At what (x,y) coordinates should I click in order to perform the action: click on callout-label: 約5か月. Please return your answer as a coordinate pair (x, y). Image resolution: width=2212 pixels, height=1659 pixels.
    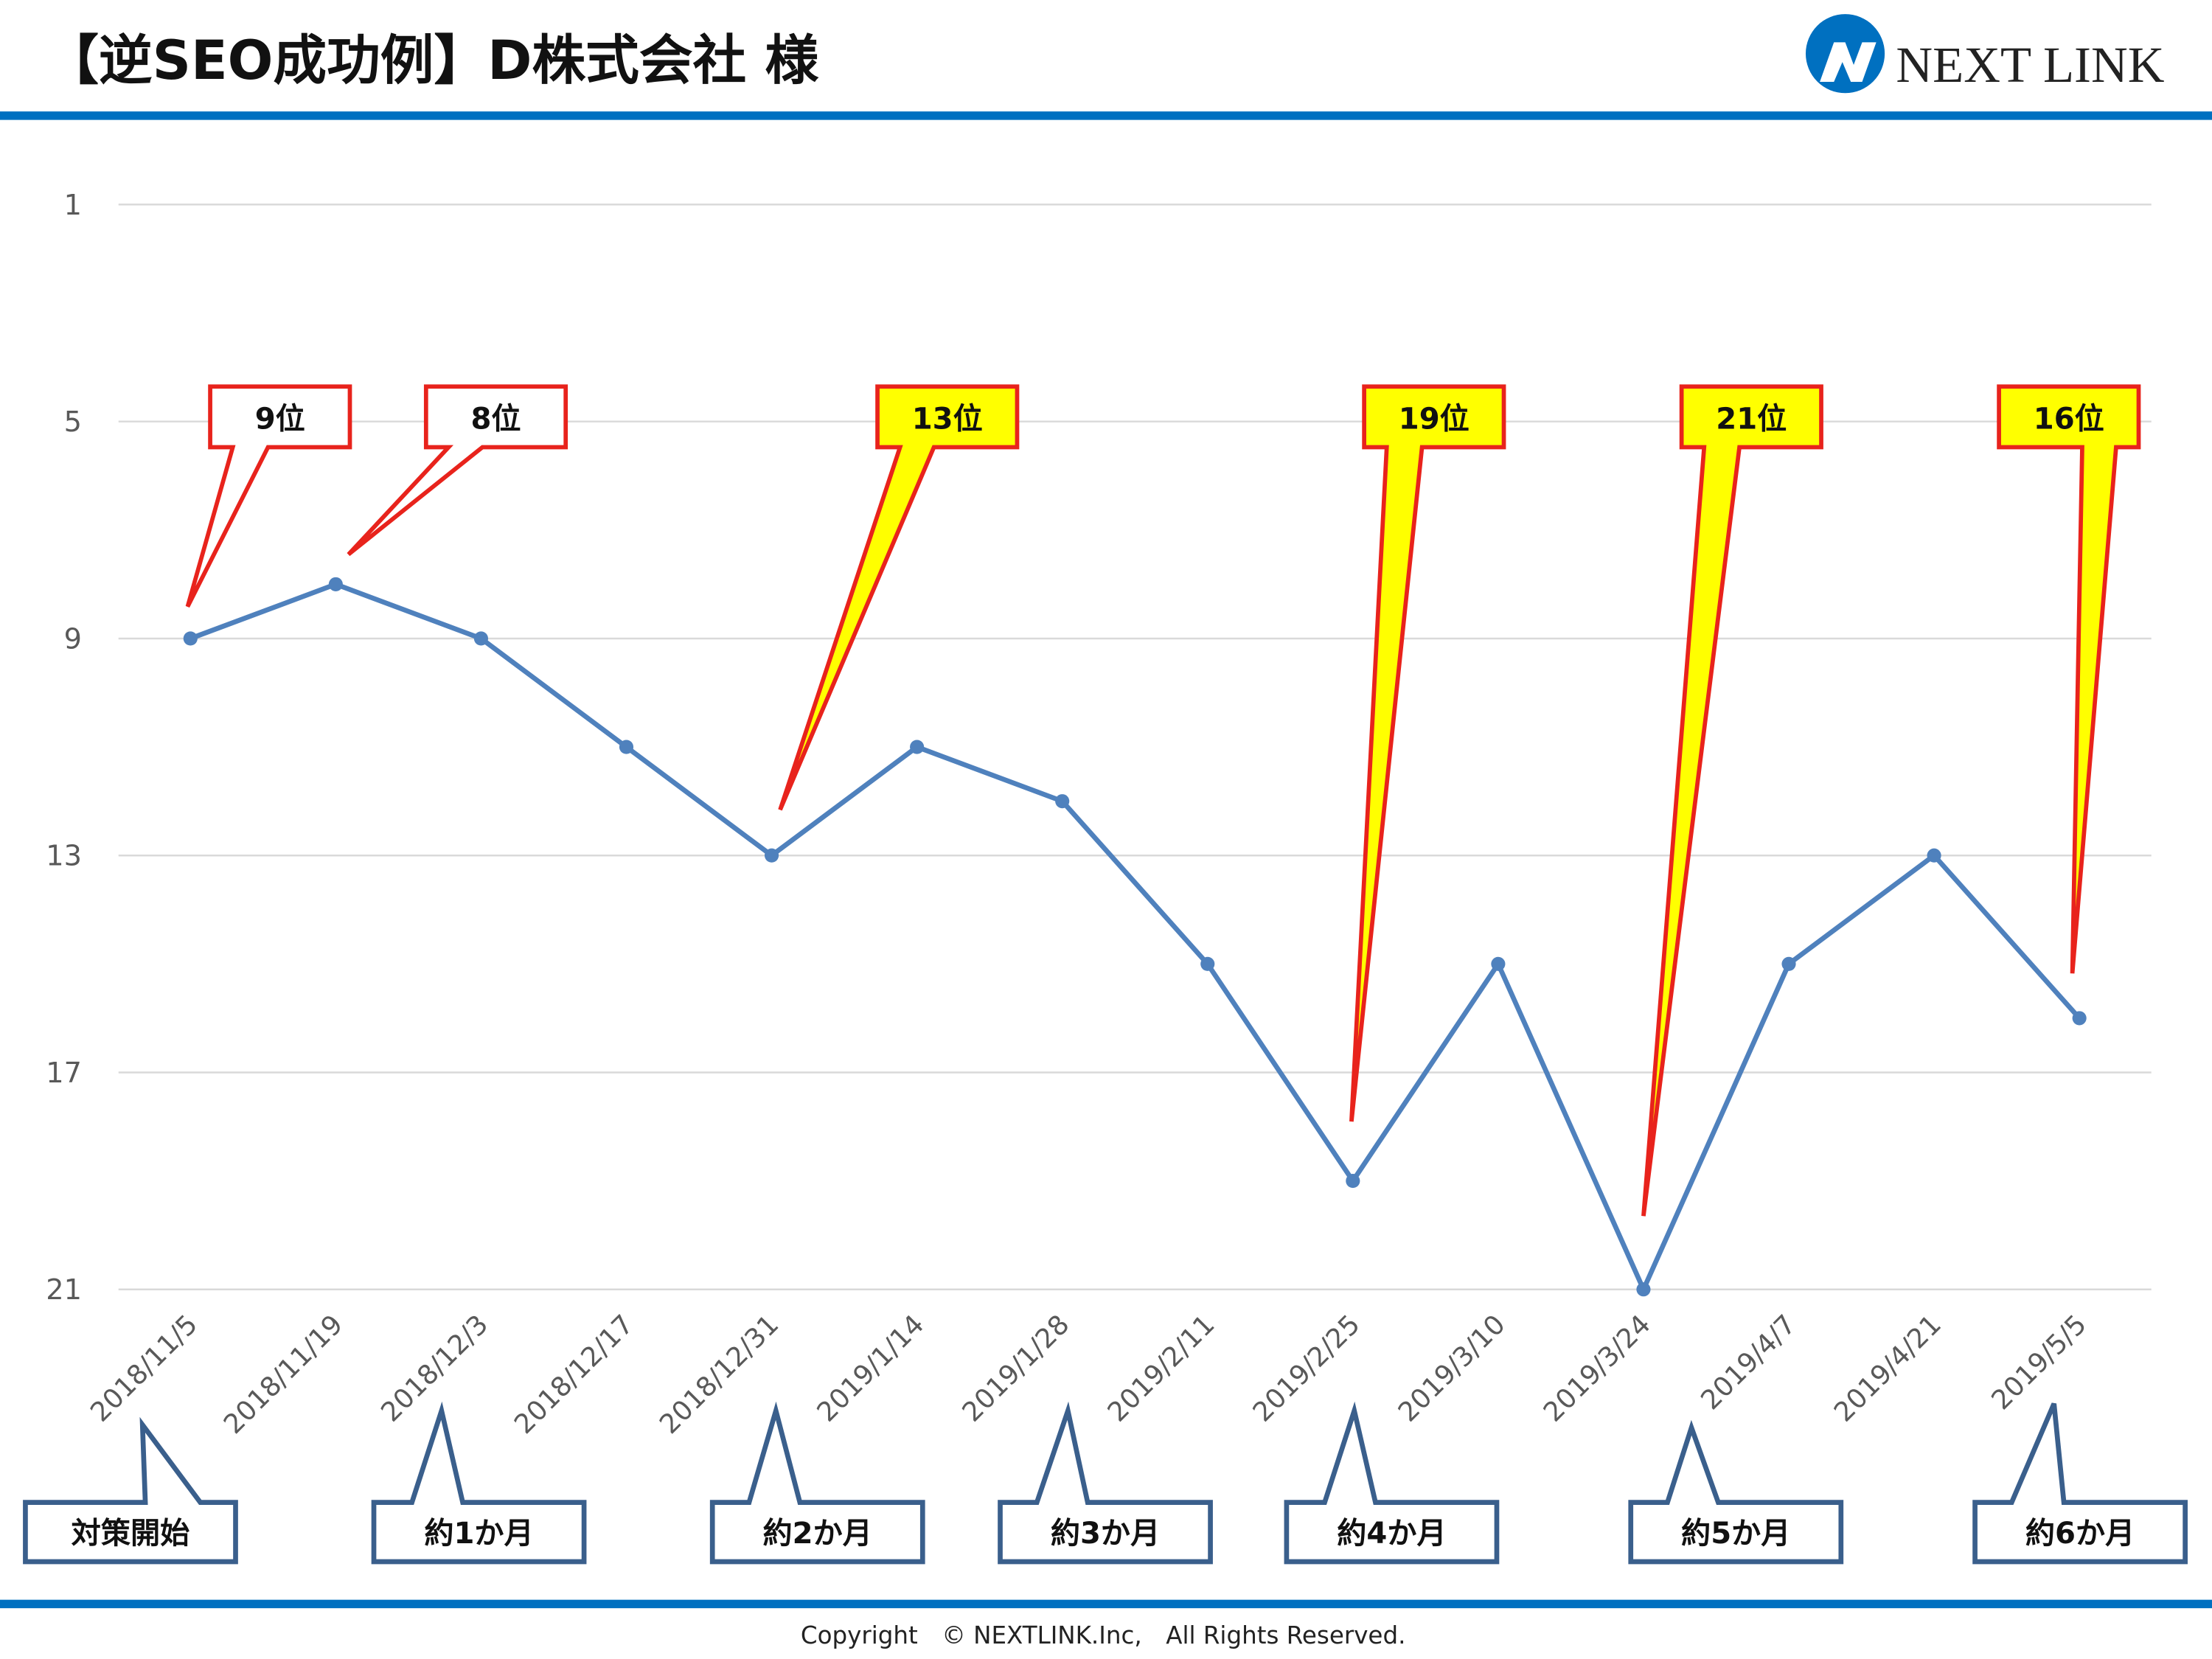
    Looking at the image, I should click on (1735, 1534).